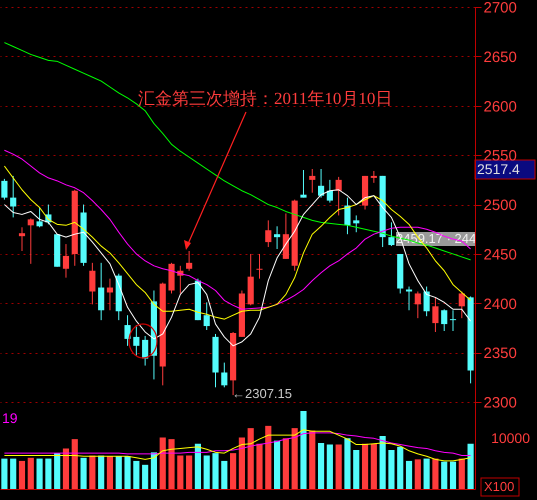  What do you see at coordinates (500, 205) in the screenshot?
I see `y-tick-label: 2500` at bounding box center [500, 205].